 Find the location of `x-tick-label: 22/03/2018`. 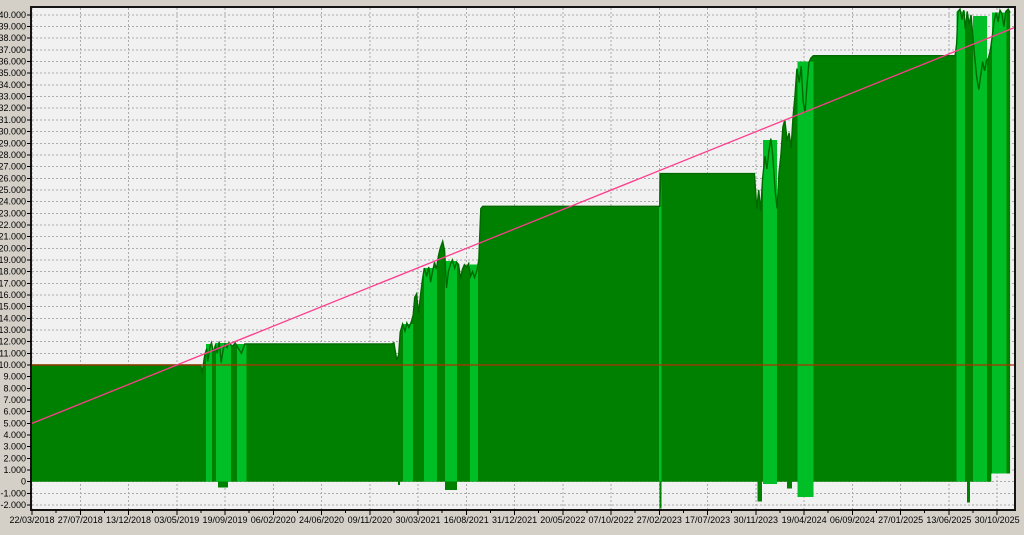

x-tick-label: 22/03/2018 is located at coordinates (31, 520).